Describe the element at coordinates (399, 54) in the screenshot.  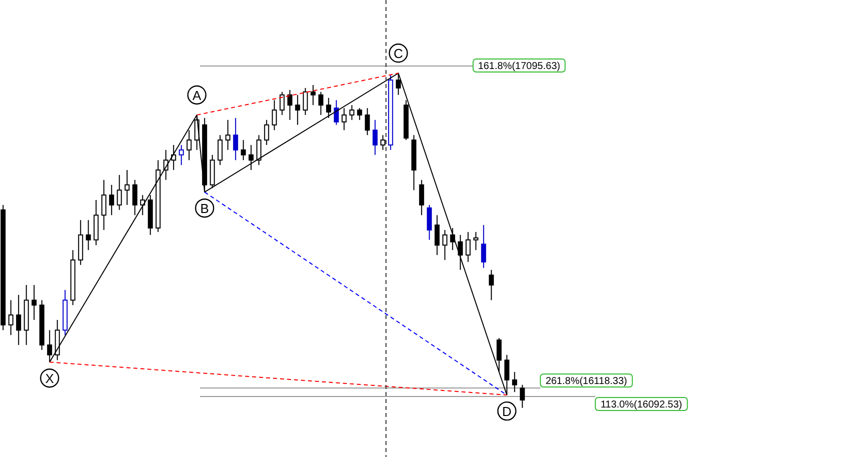
I see `annotation: C` at that location.